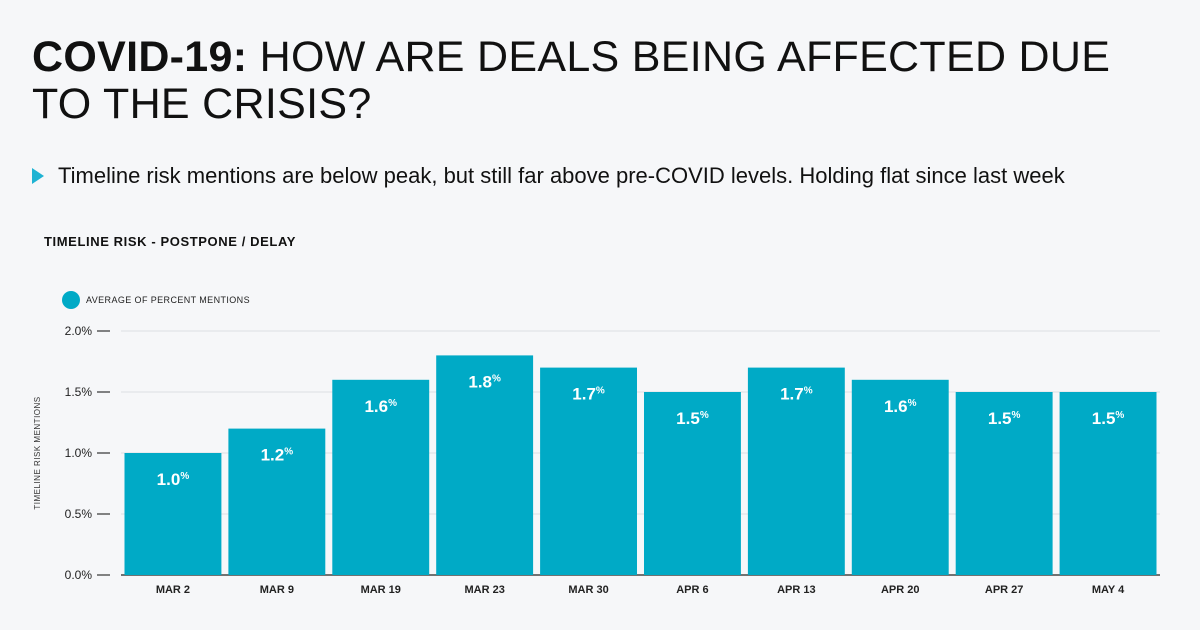  I want to click on x-tick-label: MAR 9, so click(277, 590).